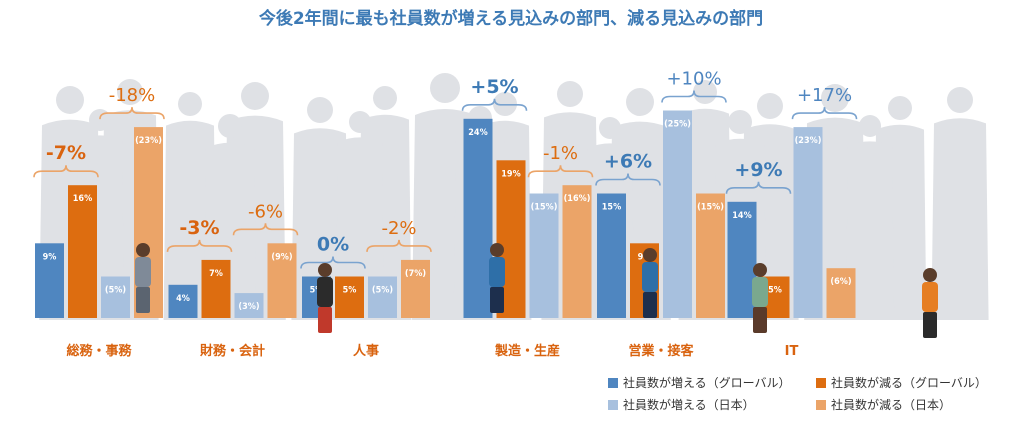 Image resolution: width=1022 pixels, height=426 pixels. I want to click on bar-value-label: (9%), so click(281, 257).